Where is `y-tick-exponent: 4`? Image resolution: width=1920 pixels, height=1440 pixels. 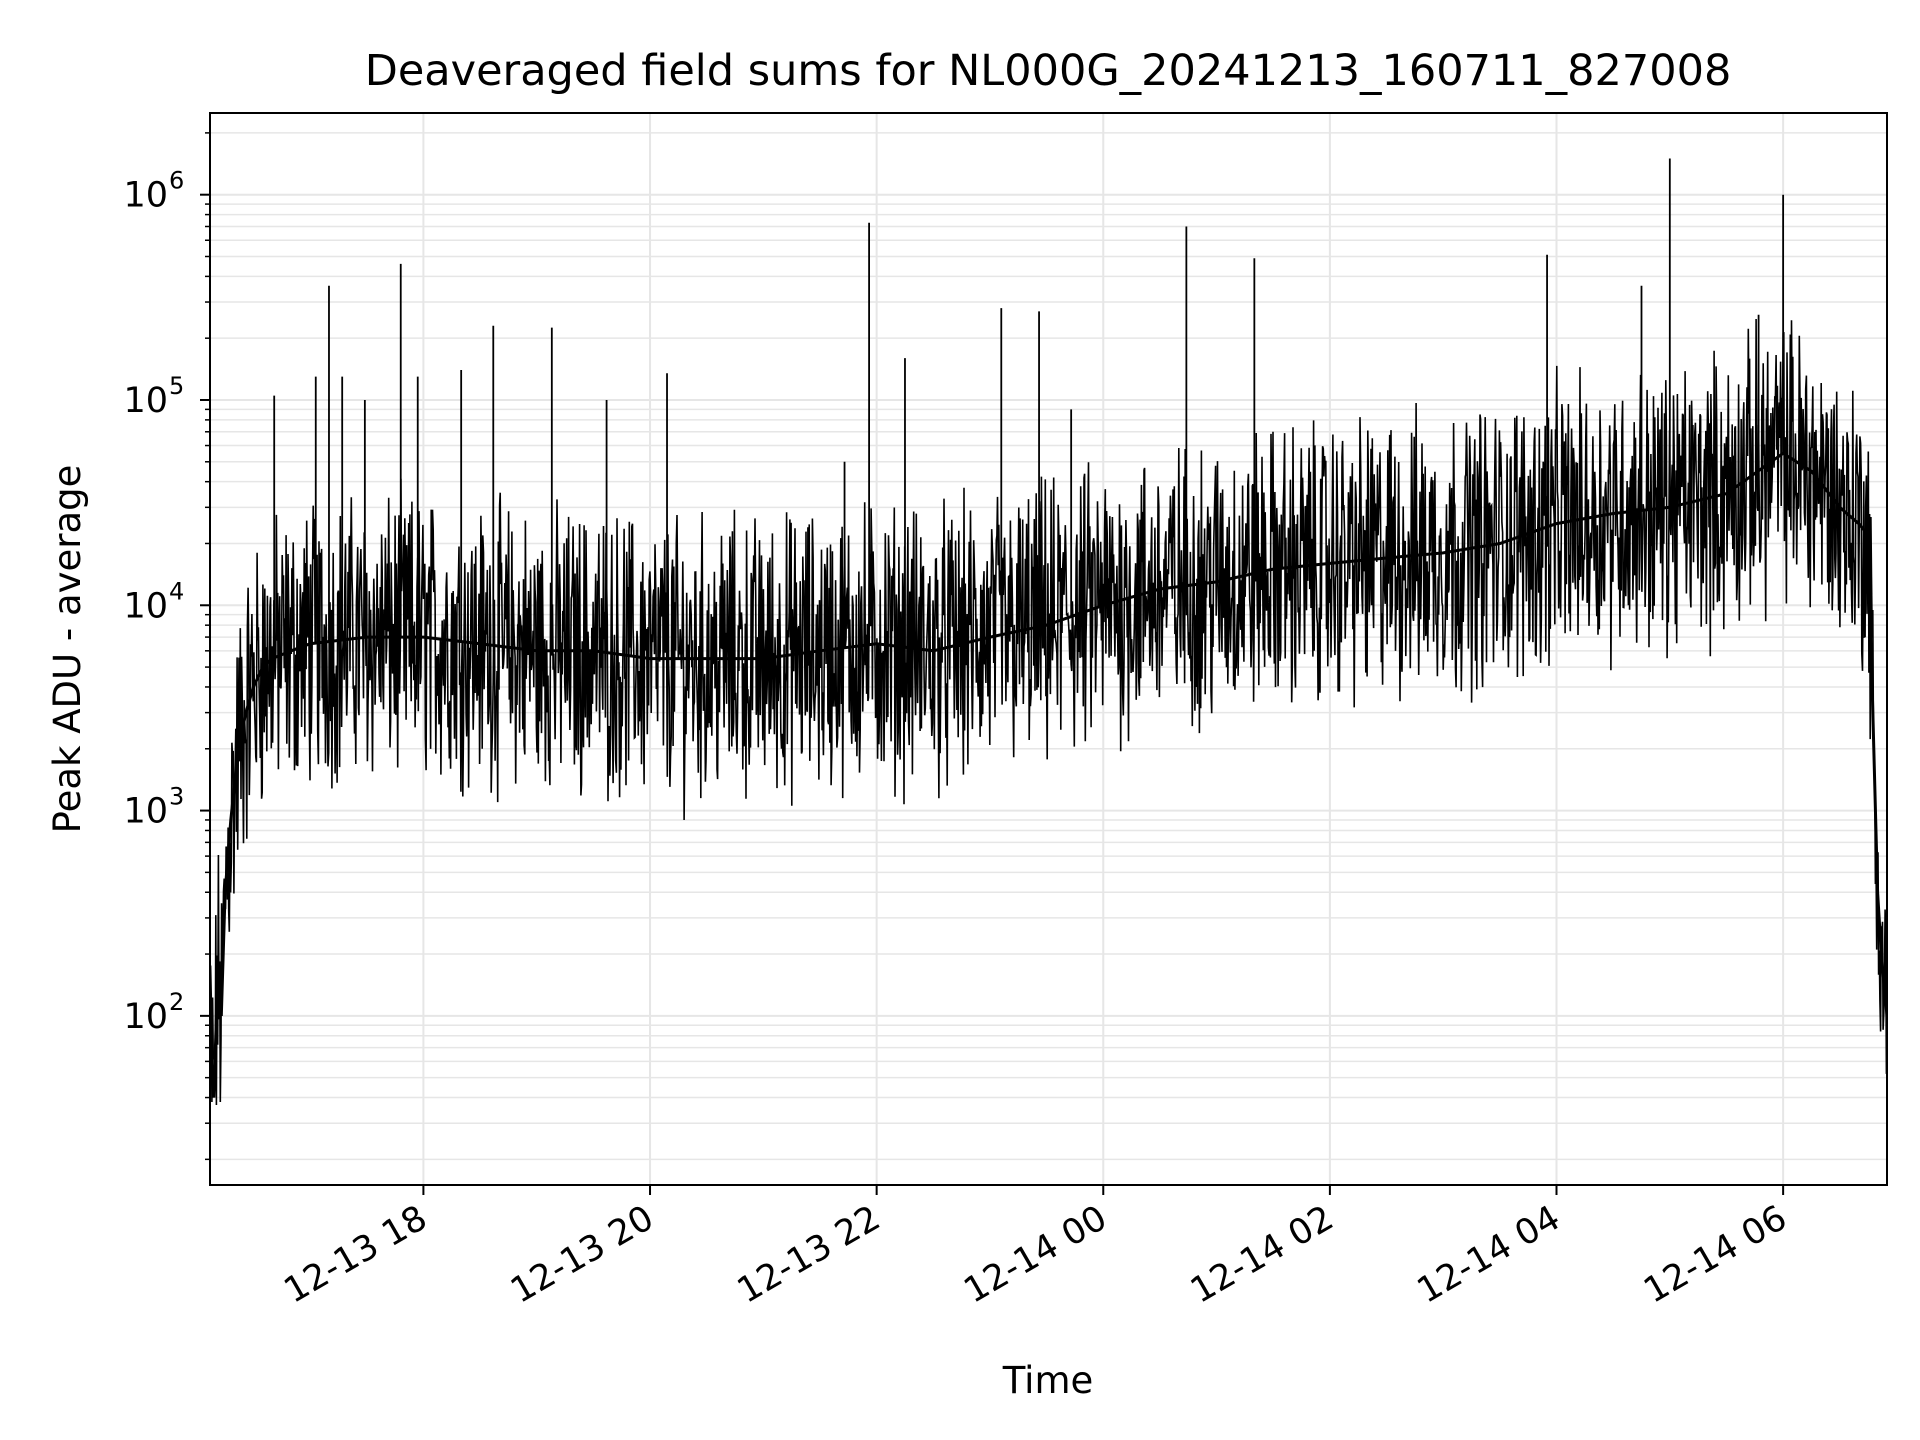
y-tick-exponent: 4 is located at coordinates (176, 591).